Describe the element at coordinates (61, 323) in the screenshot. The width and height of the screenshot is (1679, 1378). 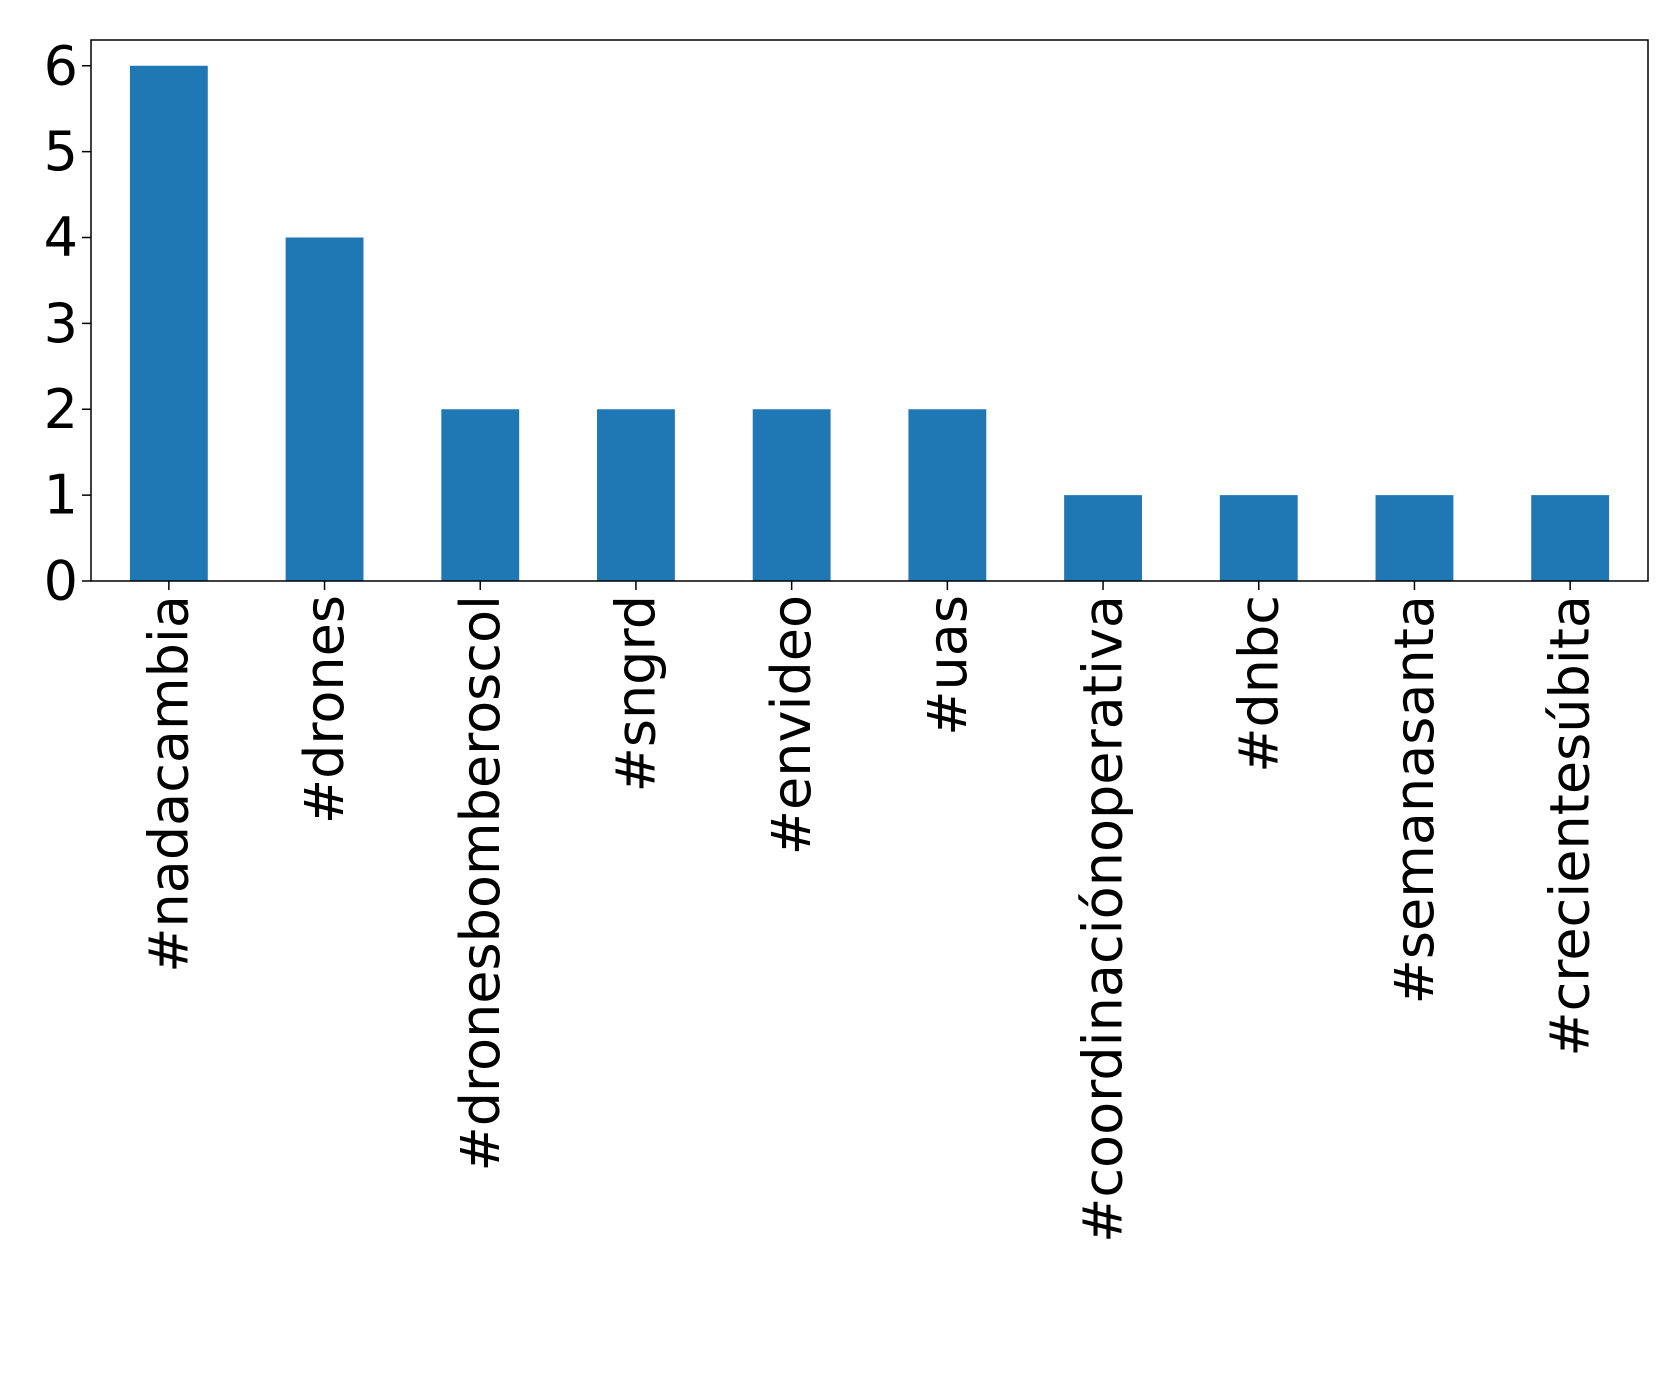
I see `y-tick-label: 3` at that location.